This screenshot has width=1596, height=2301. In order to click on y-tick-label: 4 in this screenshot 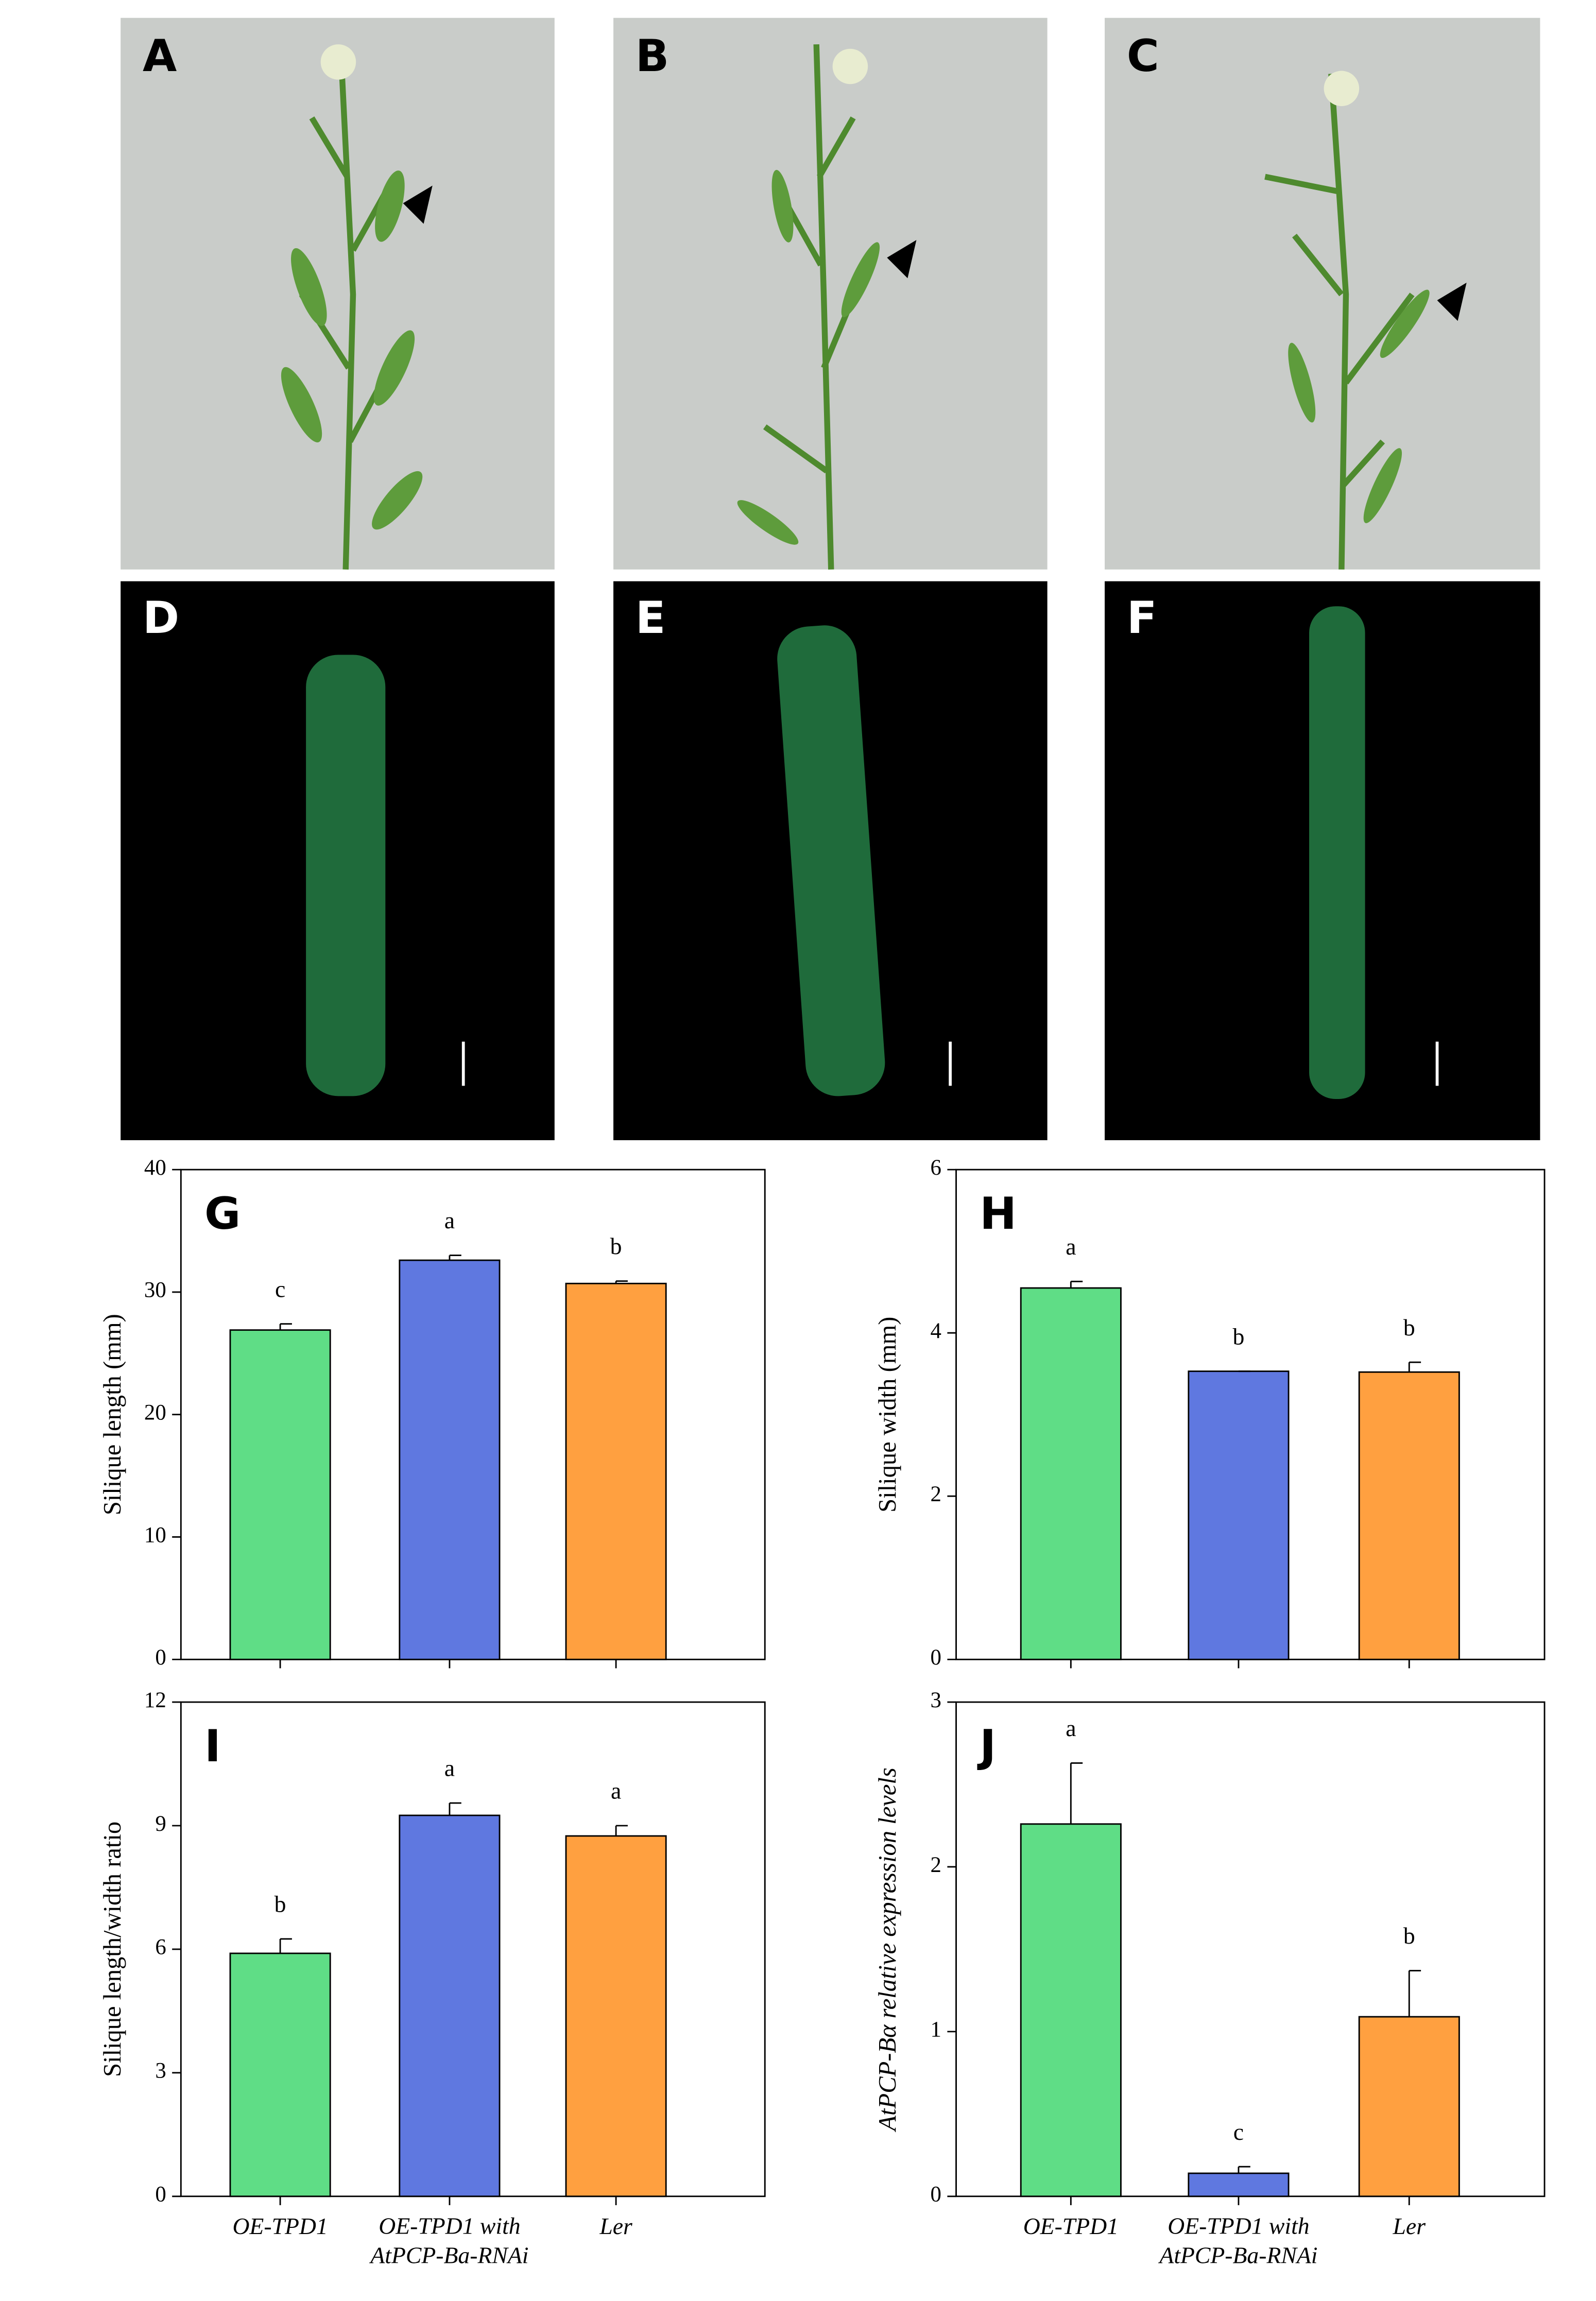, I will do `click(936, 1331)`.